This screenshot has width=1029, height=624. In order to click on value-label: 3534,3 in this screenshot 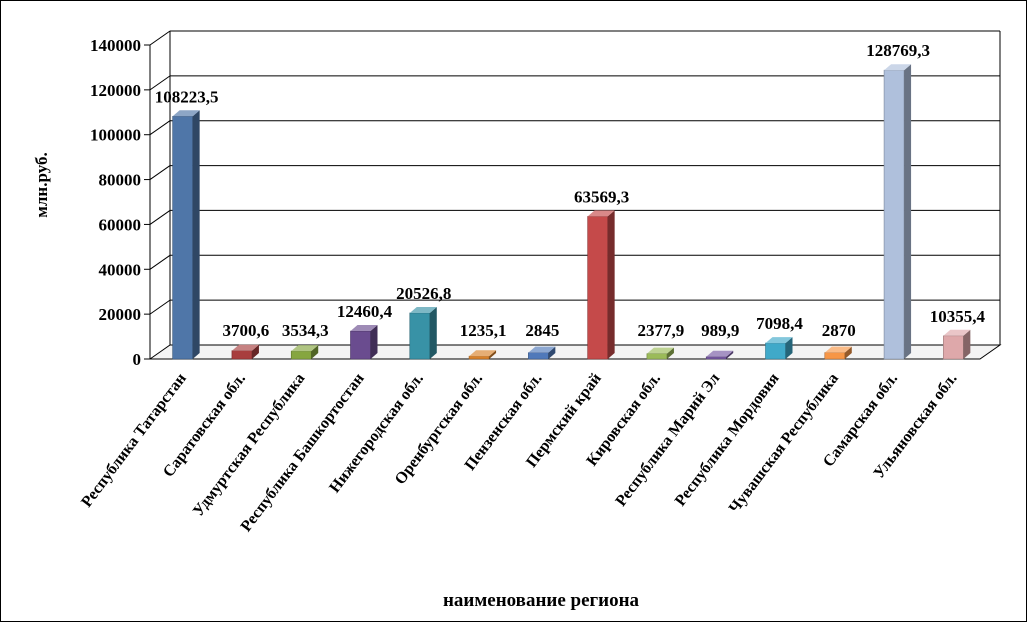, I will do `click(305, 330)`.